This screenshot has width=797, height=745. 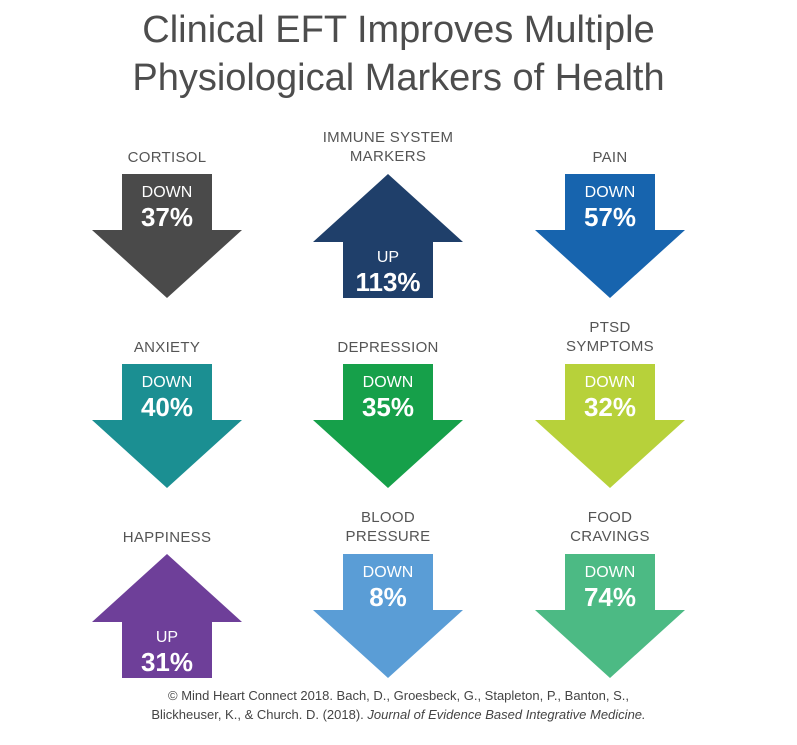 I want to click on marker-label: HAPPINESS, so click(x=167, y=537).